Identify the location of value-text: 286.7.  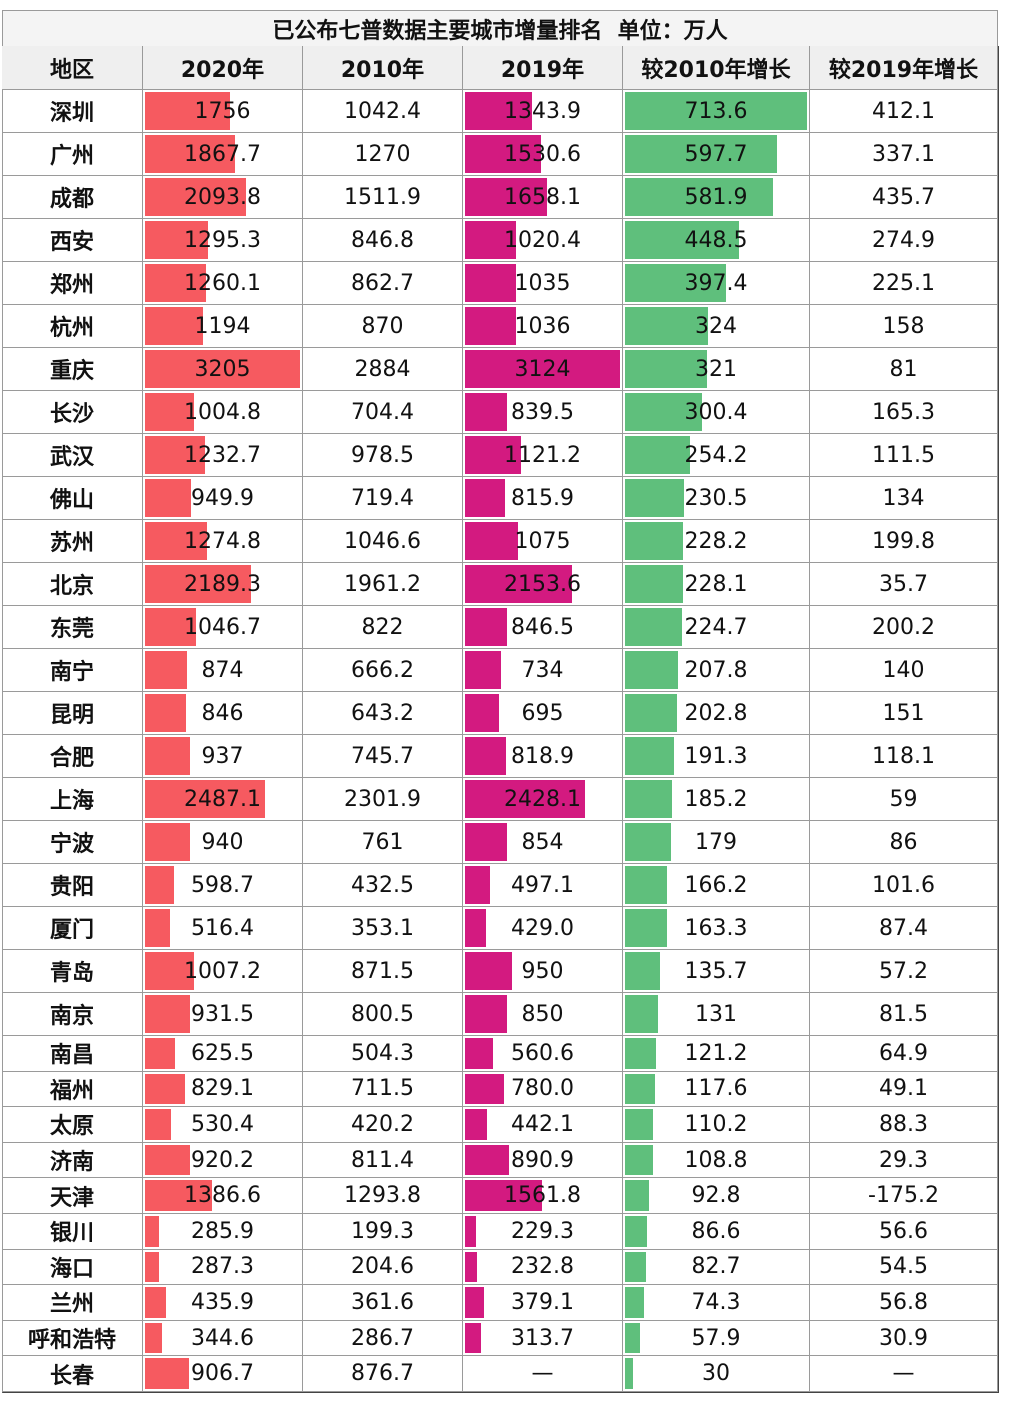
(382, 1338).